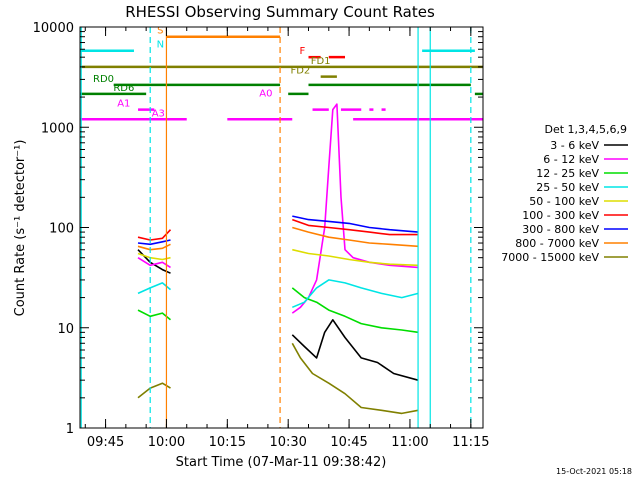 The width and height of the screenshot is (640, 480). I want to click on x-tick-label: 11:00, so click(409, 442).